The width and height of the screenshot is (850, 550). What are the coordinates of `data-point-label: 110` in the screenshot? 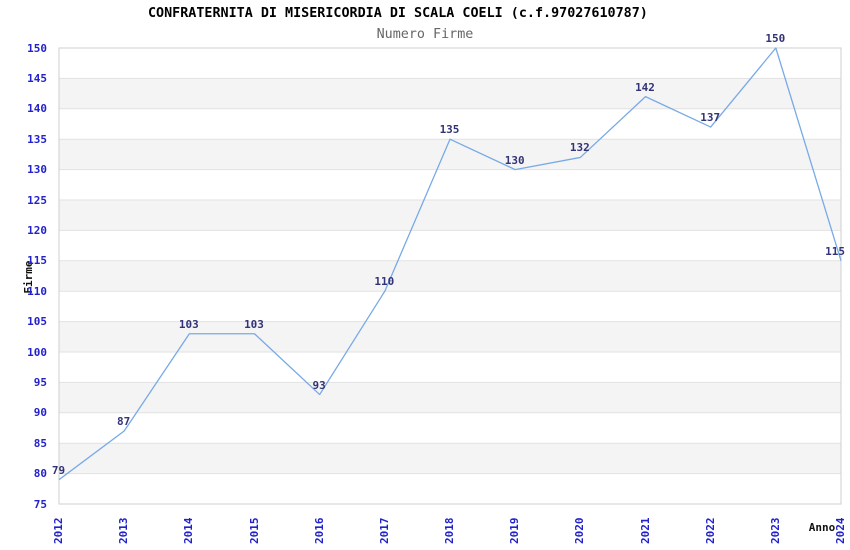 It's located at (384, 282).